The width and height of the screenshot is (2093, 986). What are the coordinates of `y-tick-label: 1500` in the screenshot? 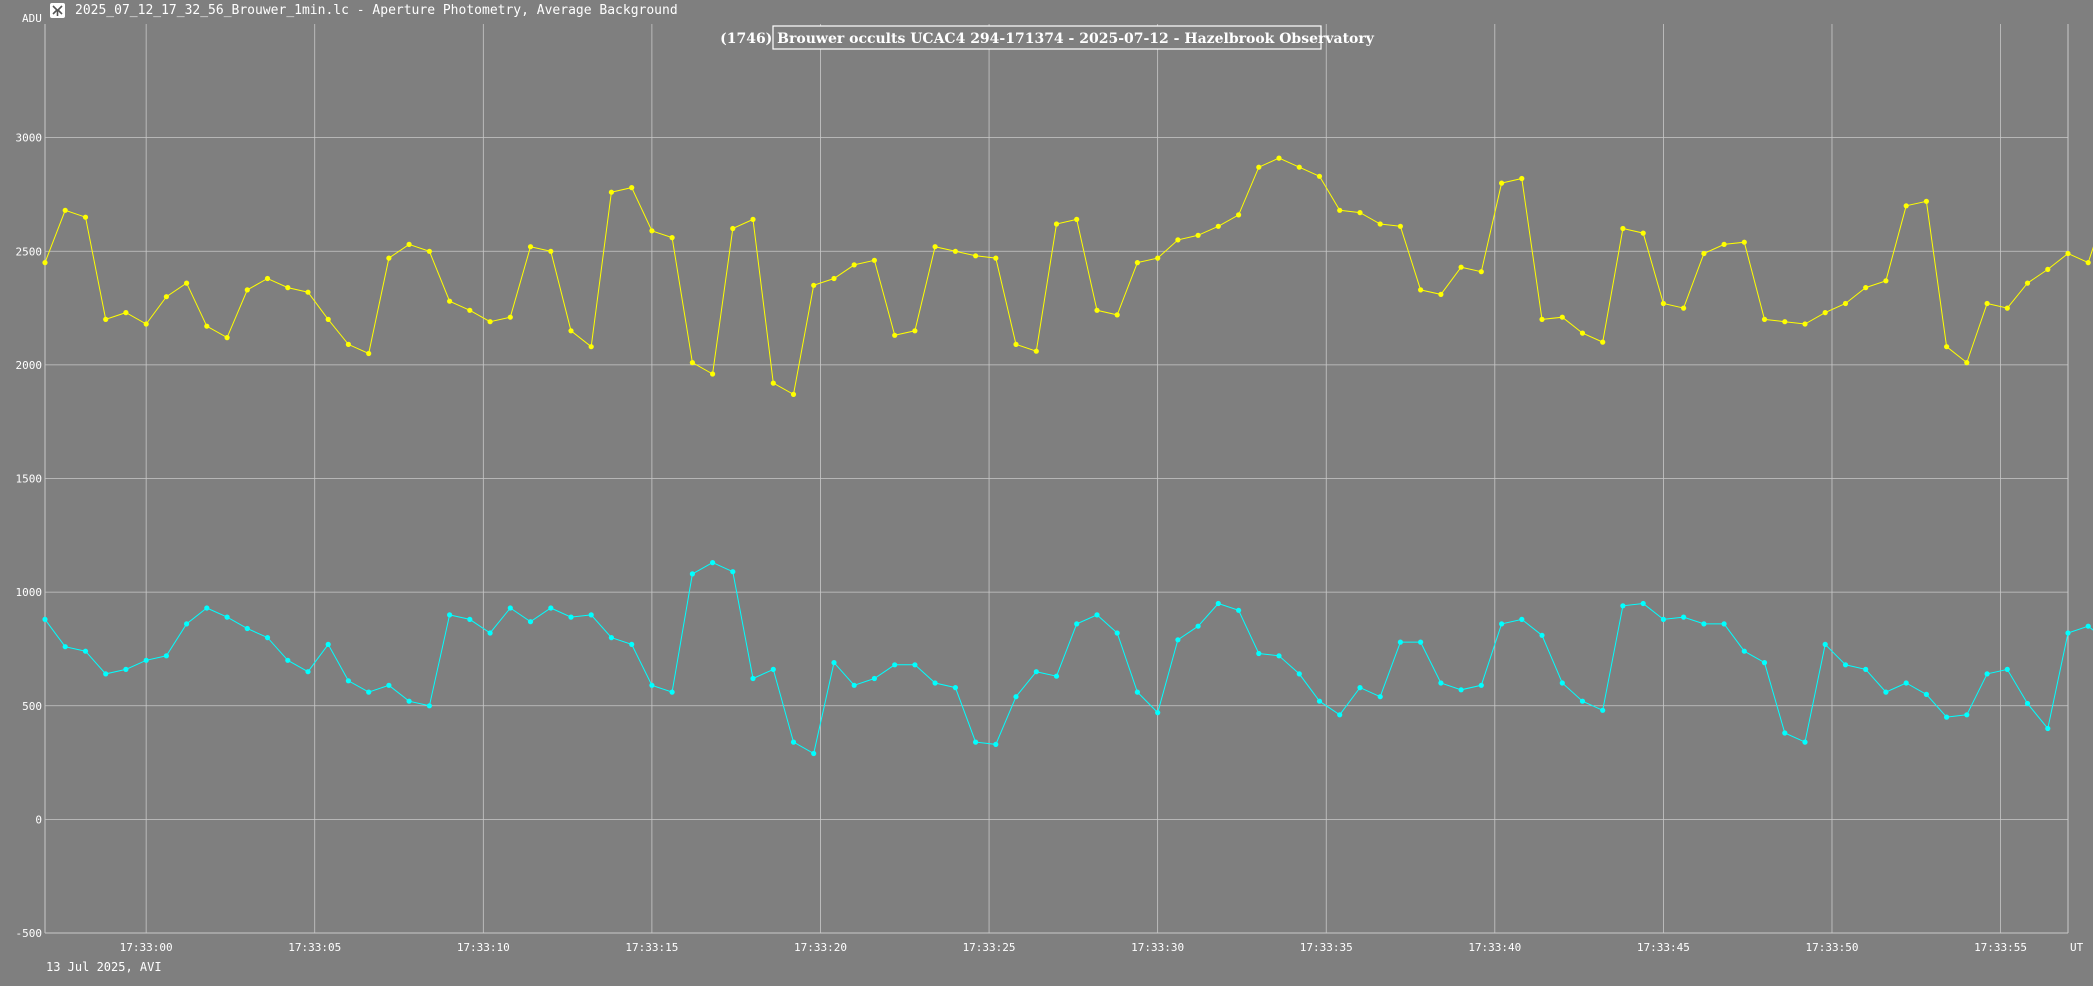 It's located at (29, 479).